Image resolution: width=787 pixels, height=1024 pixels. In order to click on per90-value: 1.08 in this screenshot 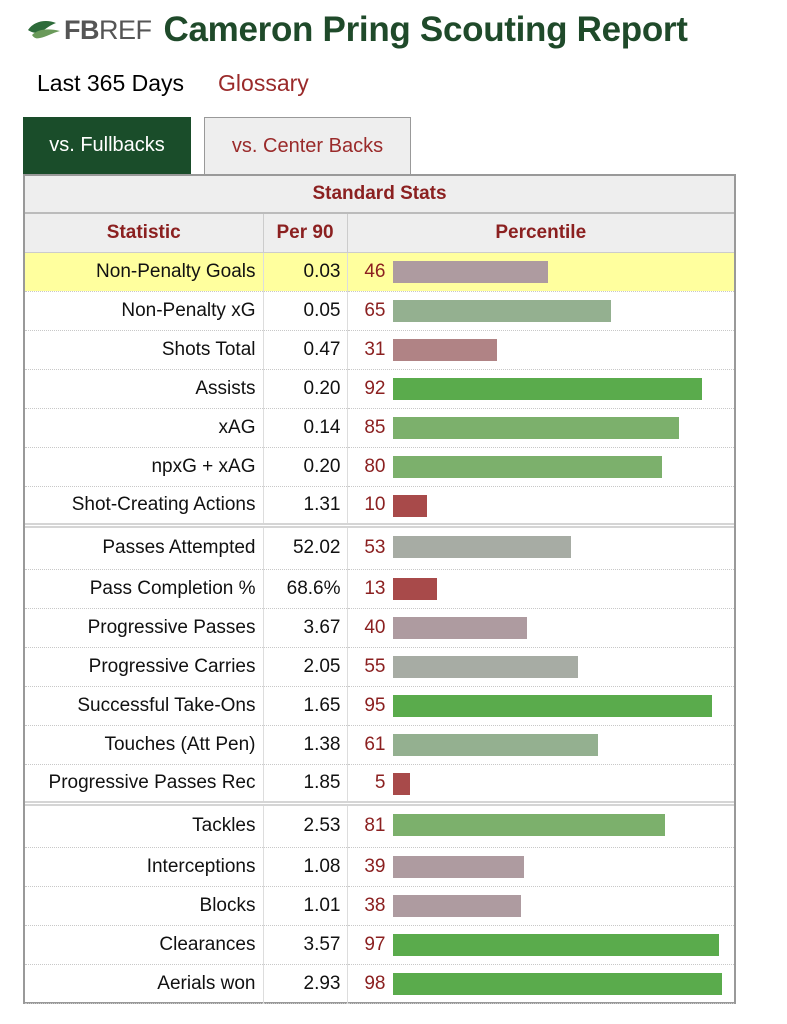, I will do `click(305, 867)`.